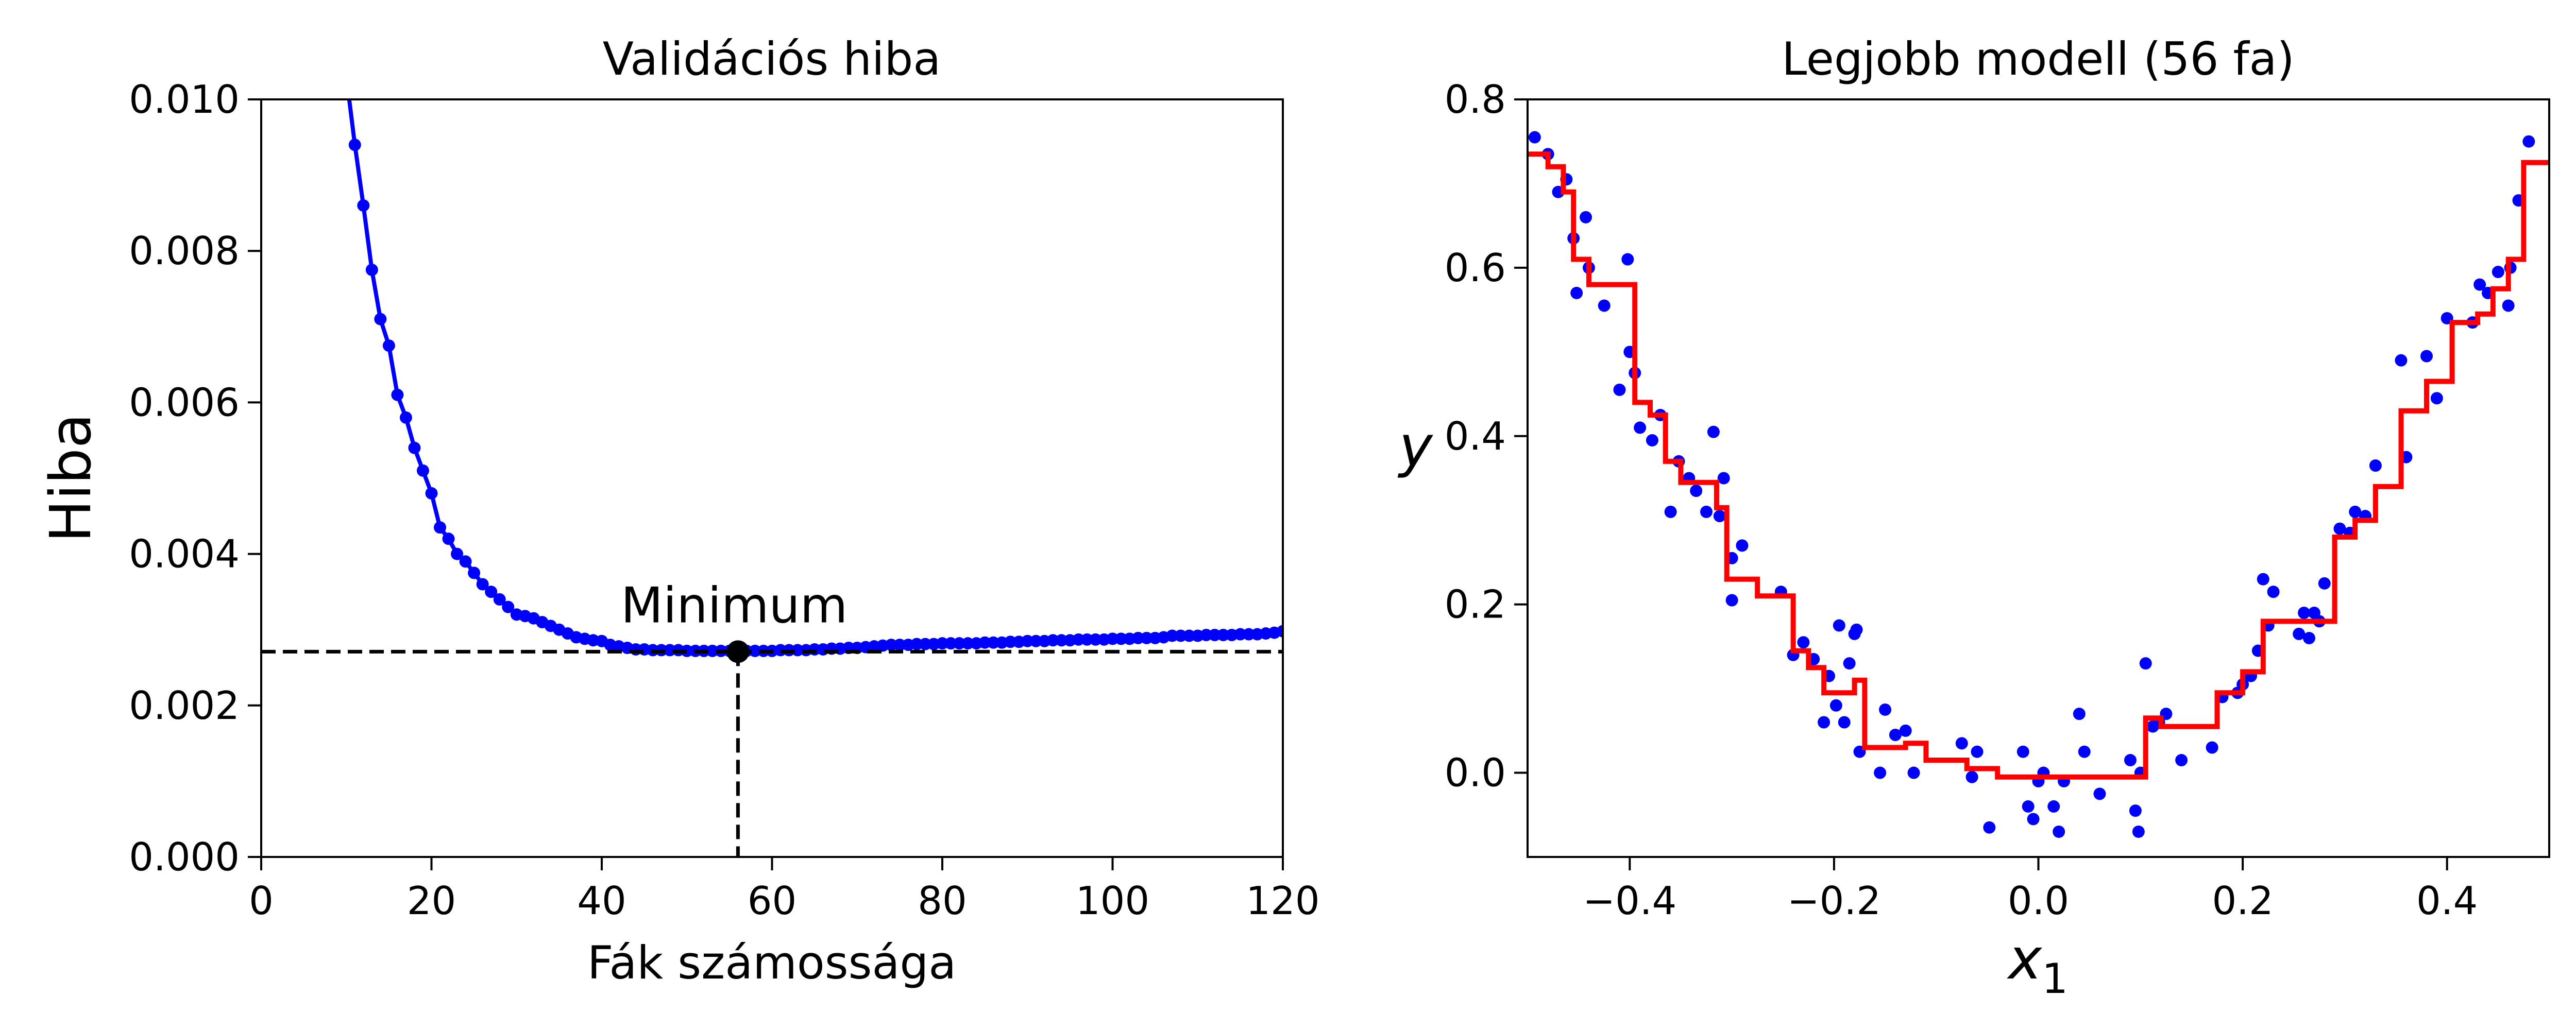 Image resolution: width=2576 pixels, height=1030 pixels. Describe the element at coordinates (1475, 604) in the screenshot. I see `right-y-tick-label: 0.2` at that location.